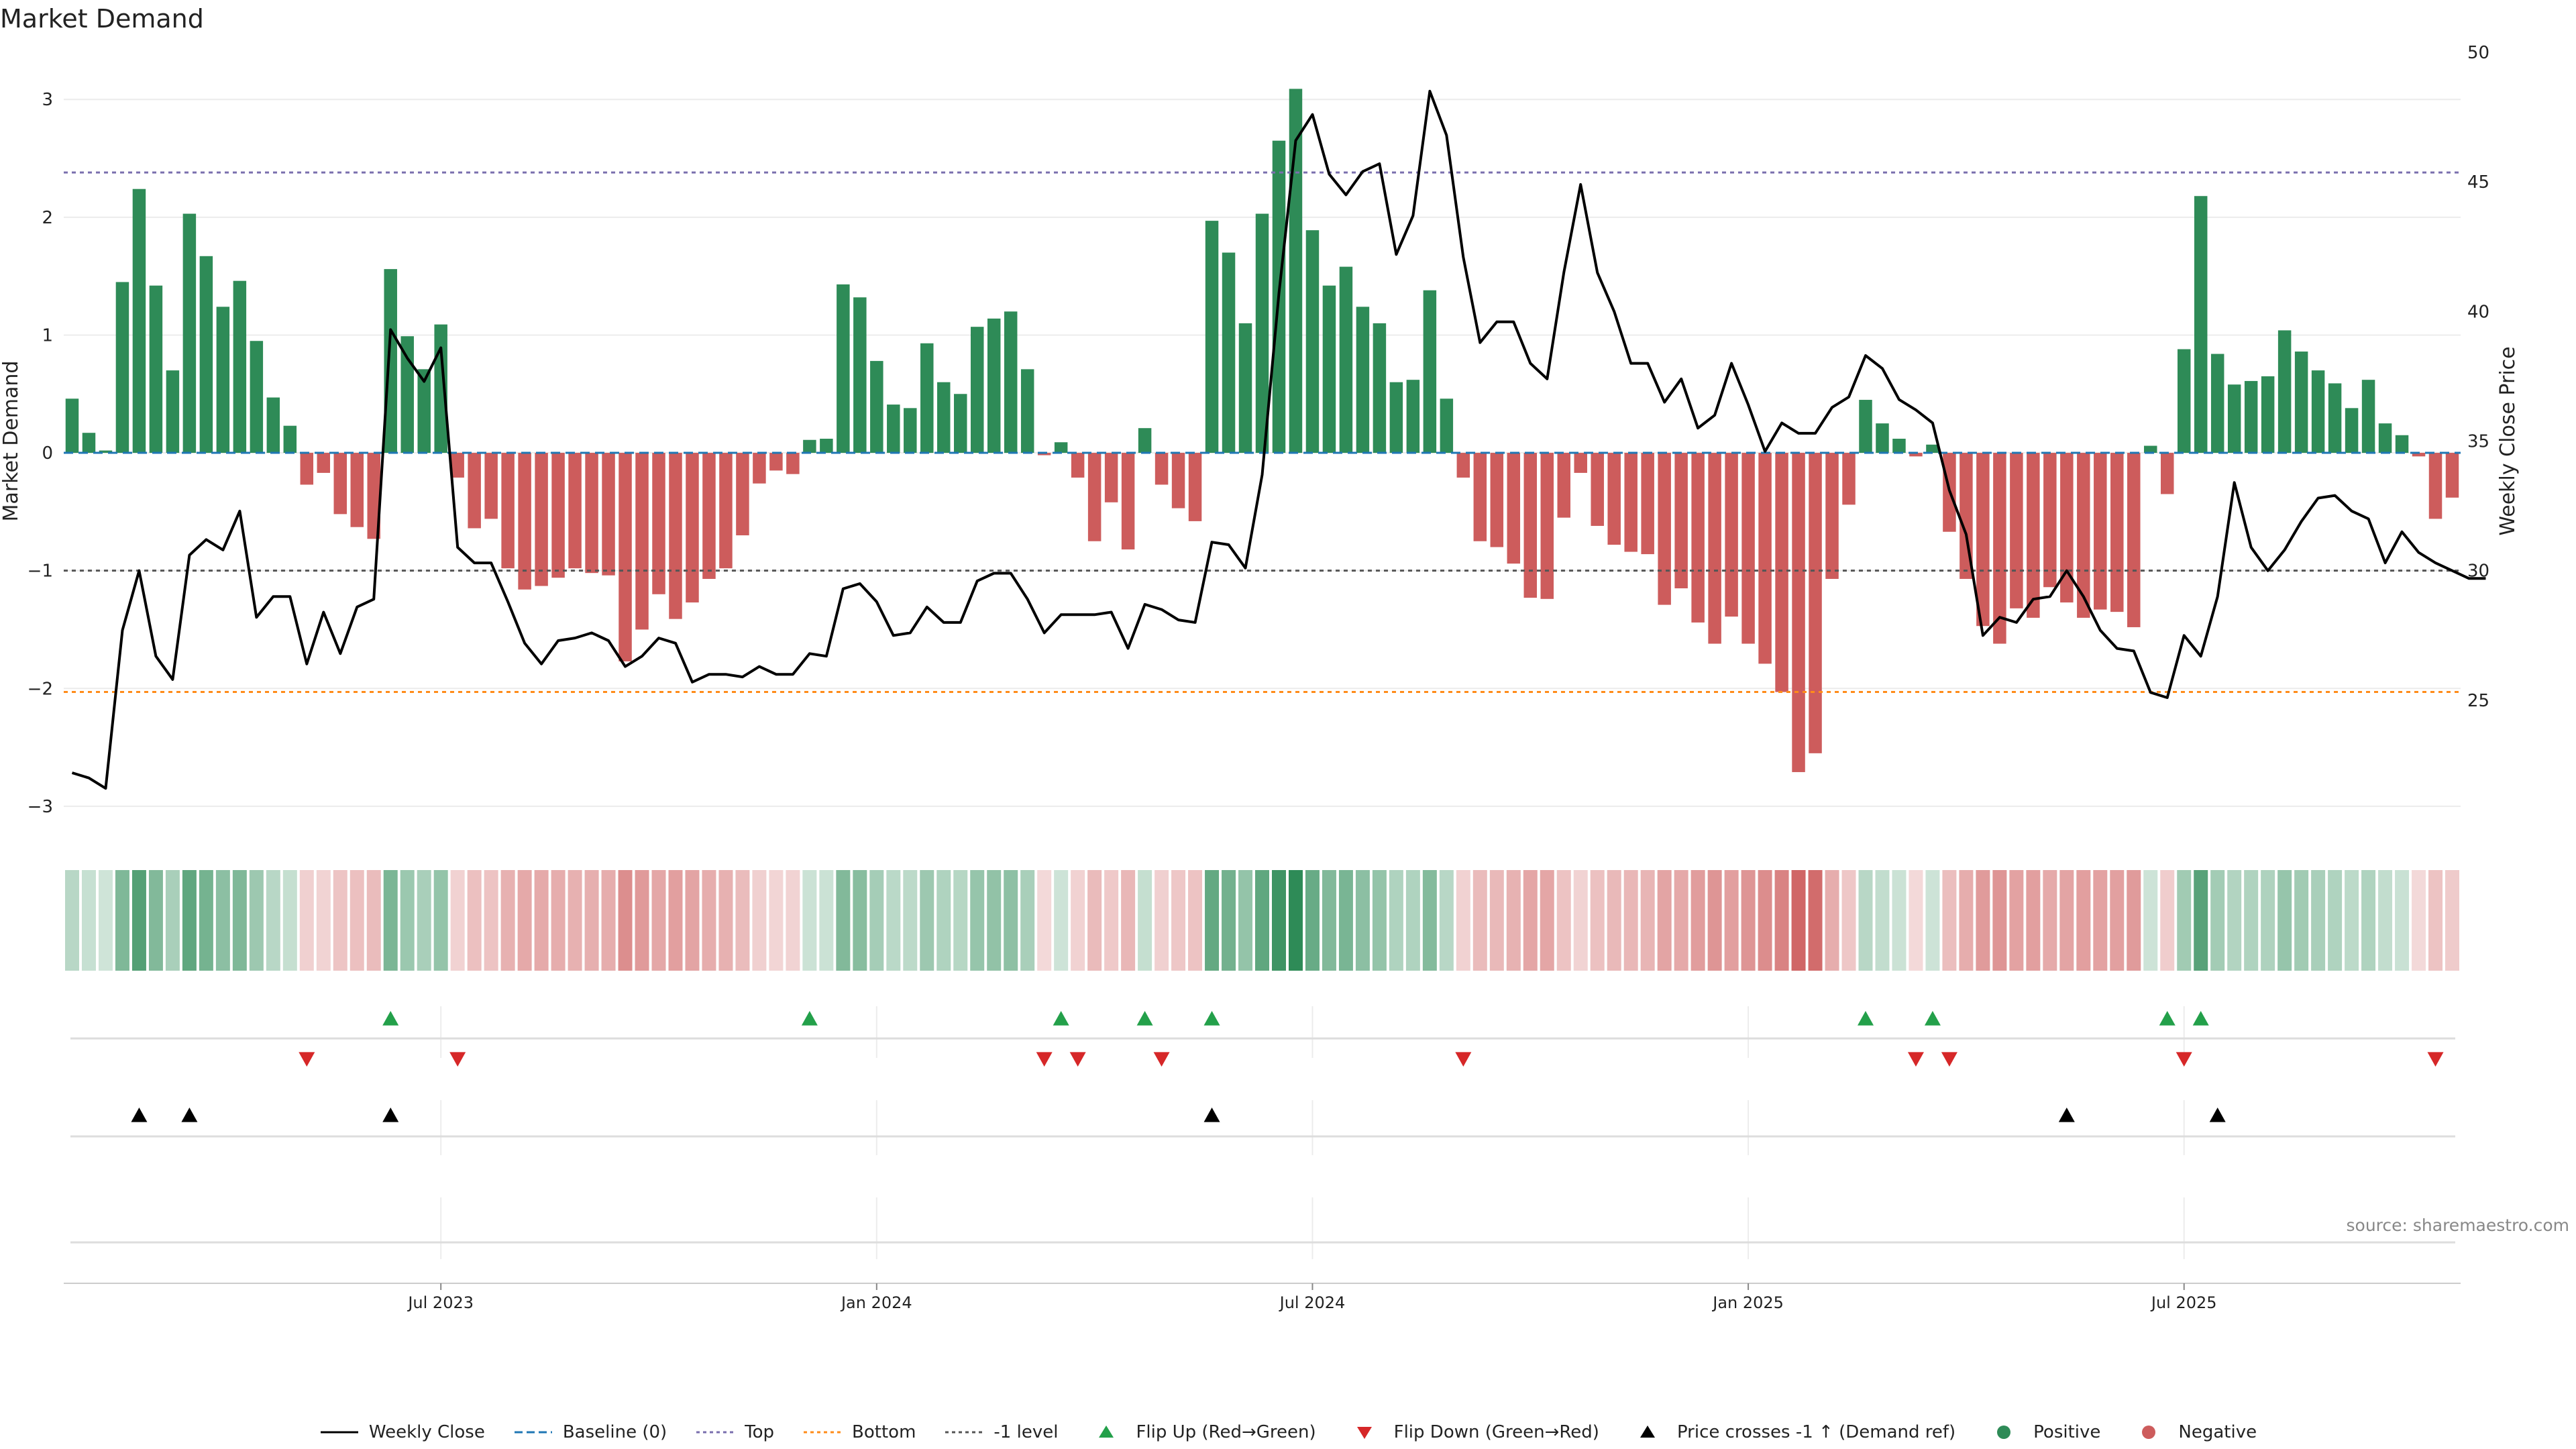  Describe the element at coordinates (760, 1432) in the screenshot. I see `legend-label: Top` at that location.